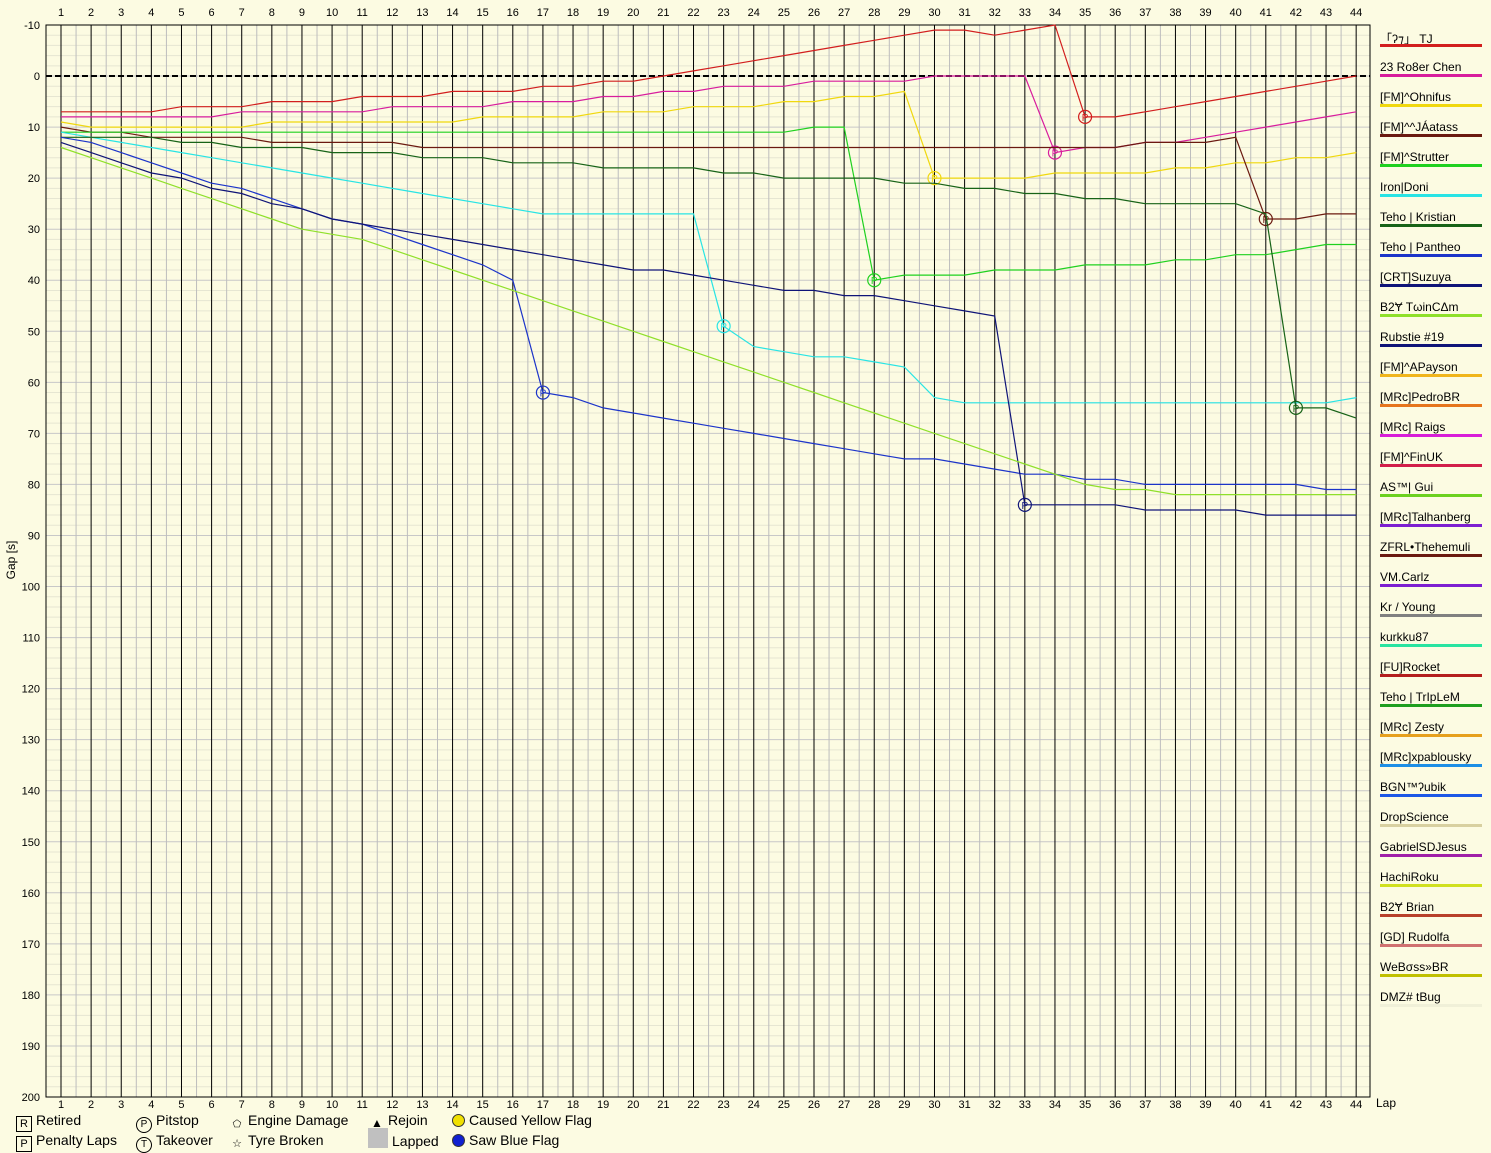 This screenshot has height=1153, width=1491. What do you see at coordinates (693, 13) in the screenshot?
I see `x-tick-label-top: 22` at bounding box center [693, 13].